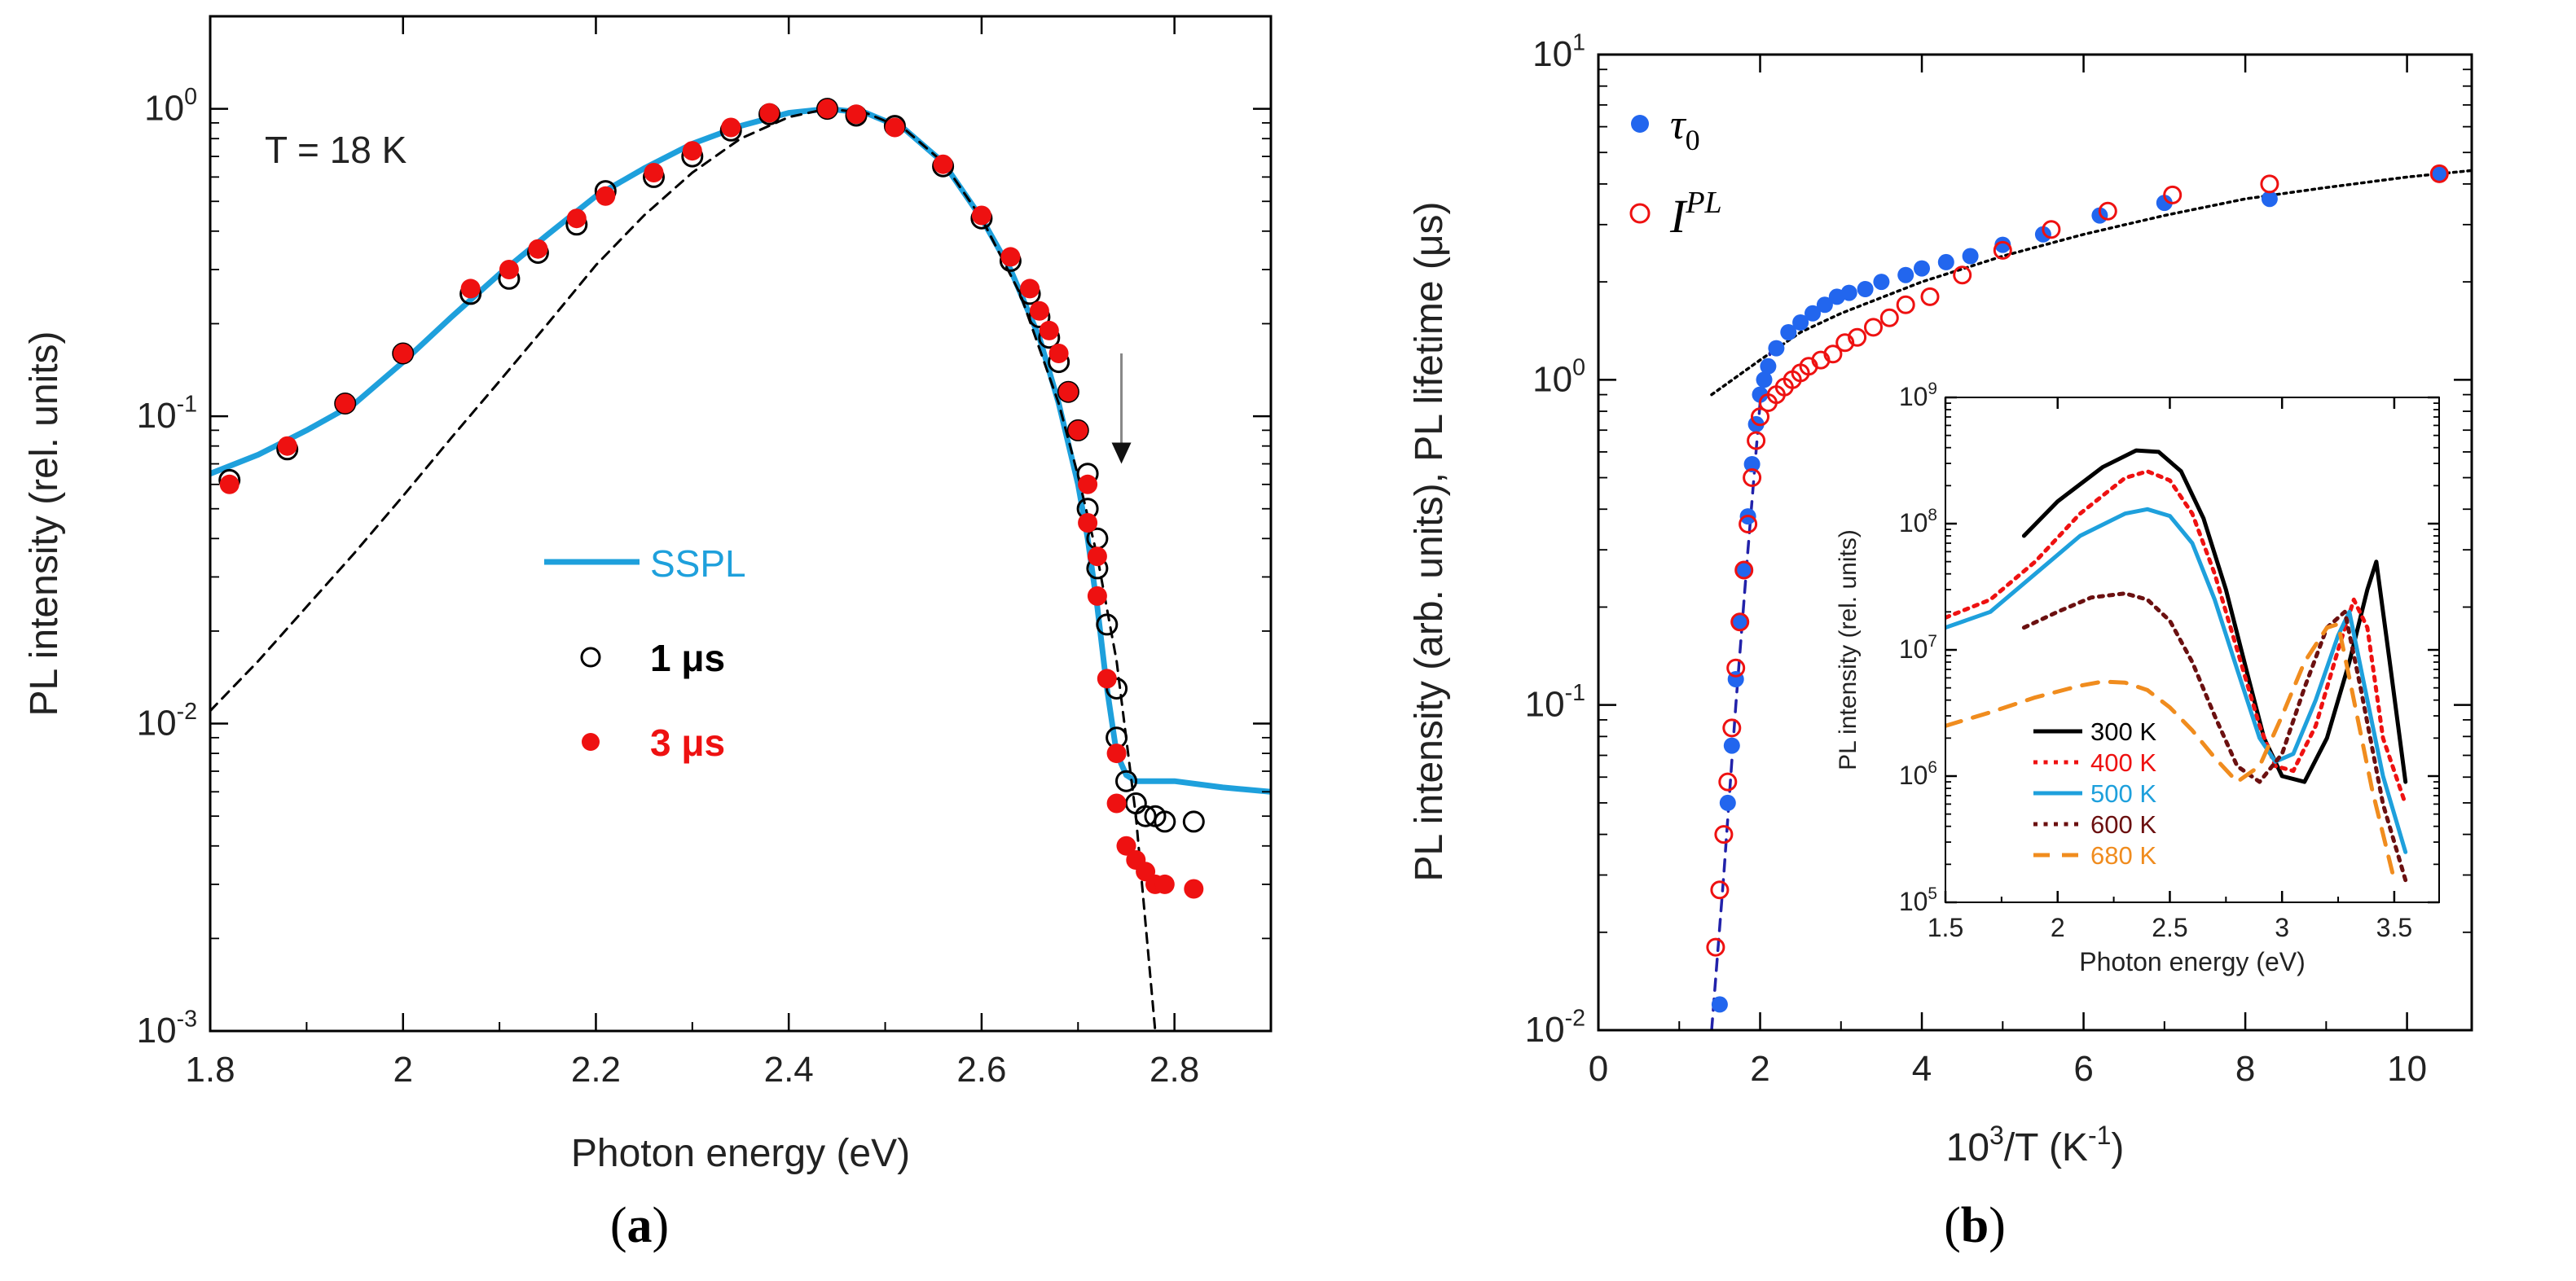 This screenshot has width=2576, height=1281. What do you see at coordinates (687, 743) in the screenshot?
I see `legend-3us-label: 3 μs` at bounding box center [687, 743].